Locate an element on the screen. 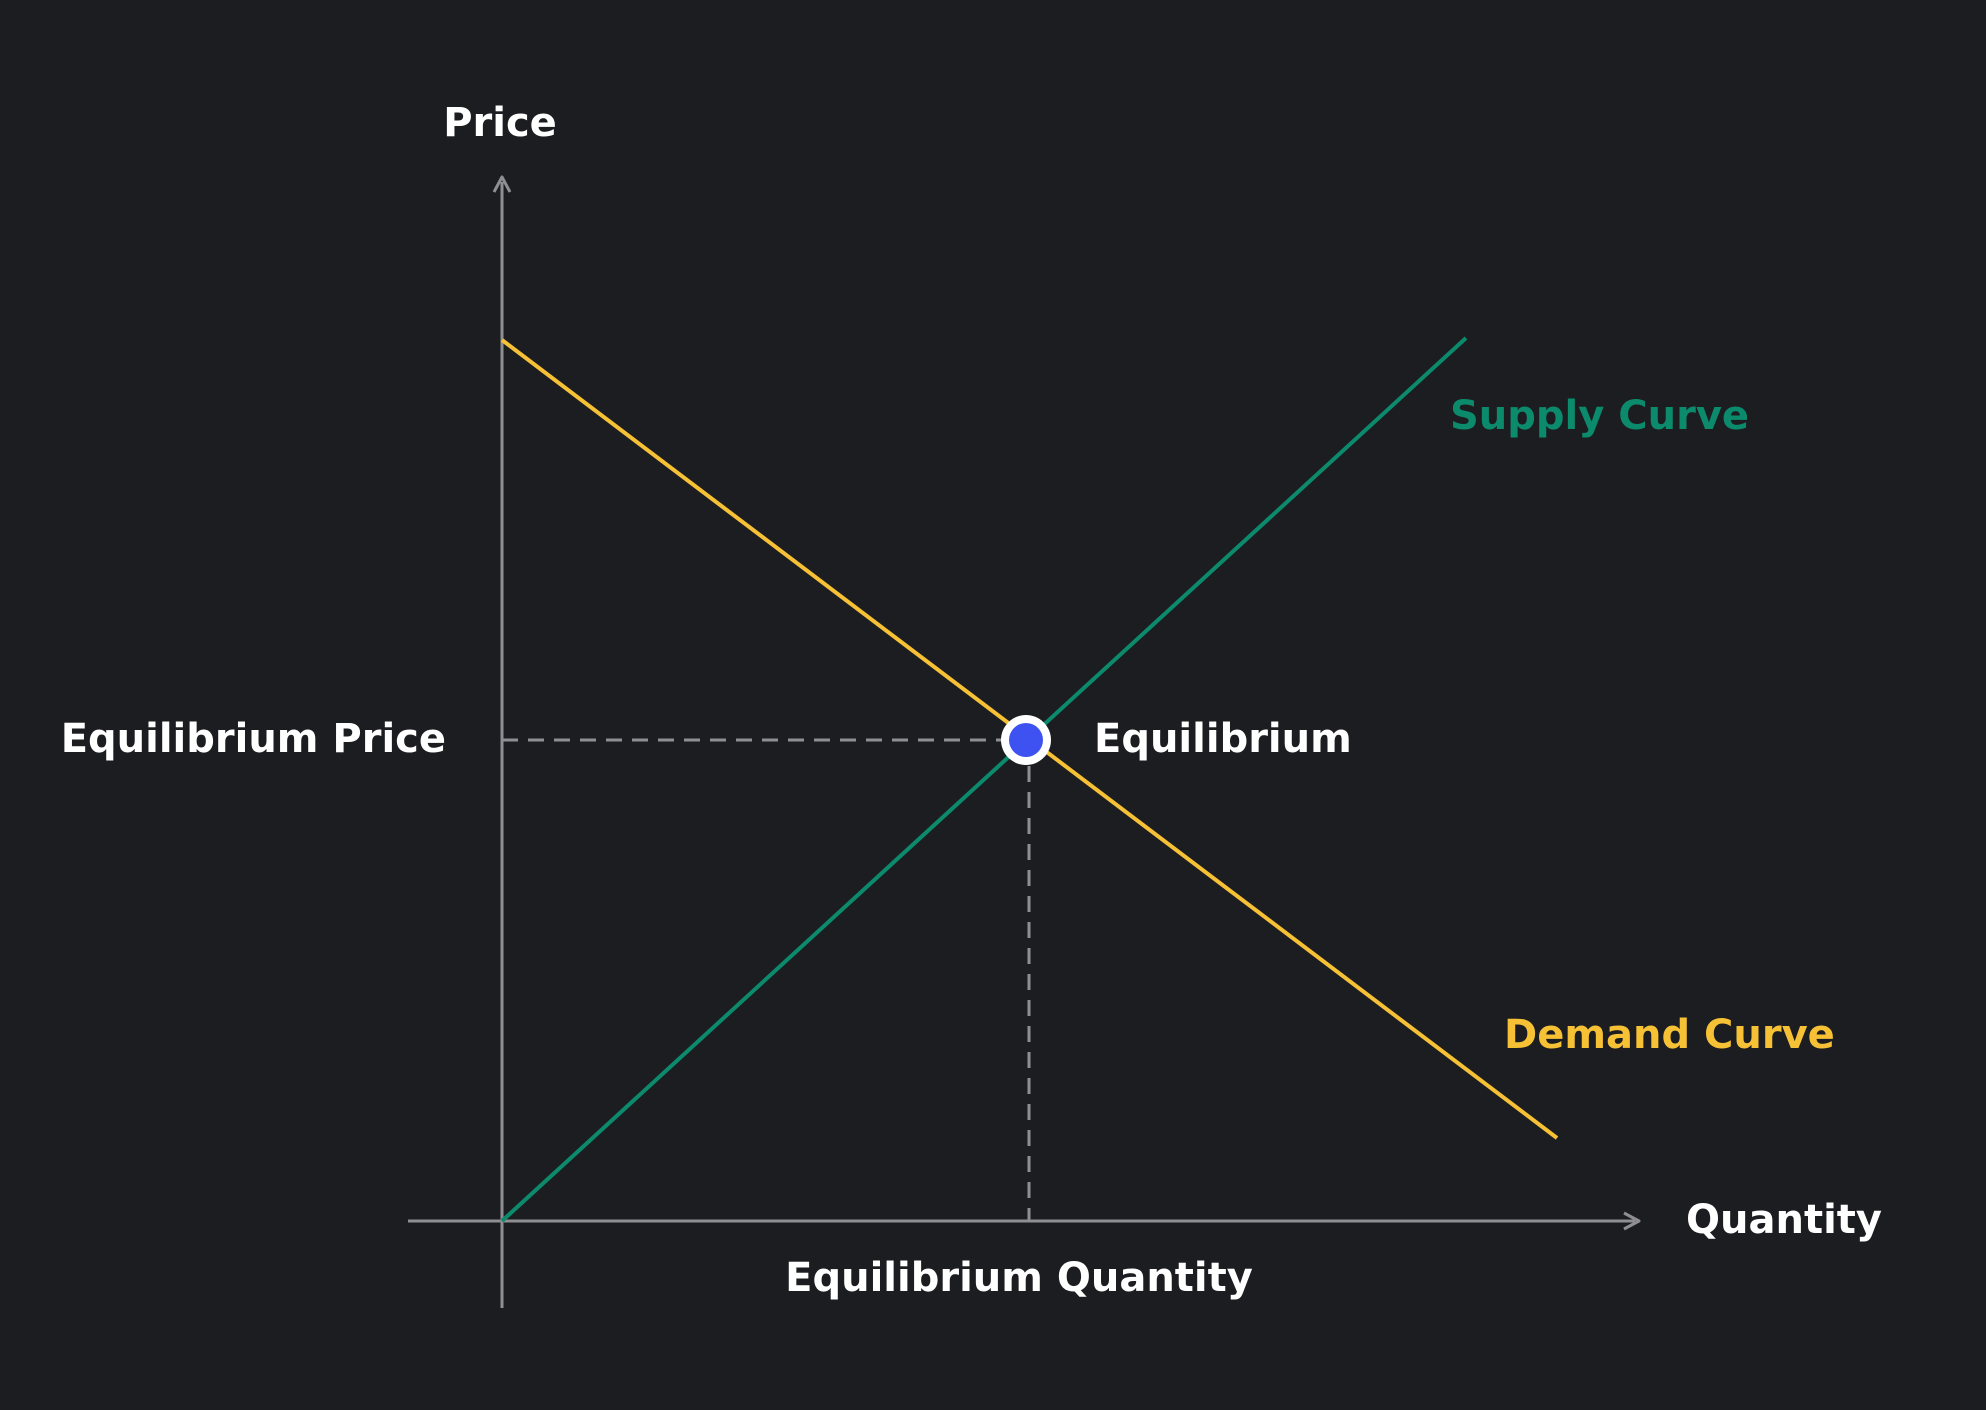  equilibrium-price-label: Equilibrium Price is located at coordinates (253, 739).